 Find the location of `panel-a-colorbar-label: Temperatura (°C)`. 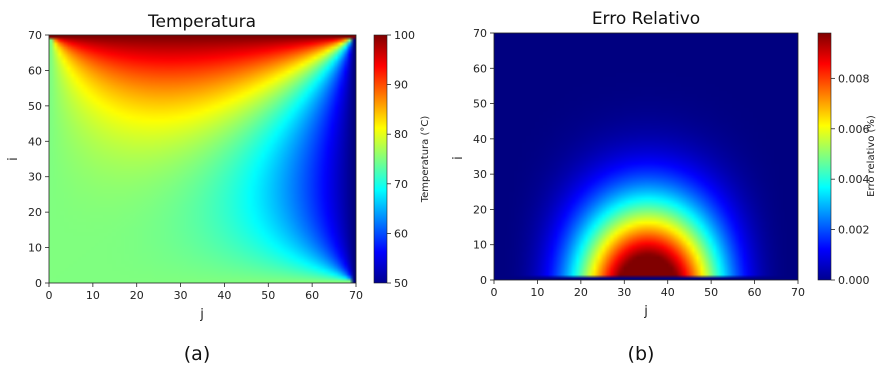

panel-a-colorbar-label: Temperatura (°C) is located at coordinates (425, 160).